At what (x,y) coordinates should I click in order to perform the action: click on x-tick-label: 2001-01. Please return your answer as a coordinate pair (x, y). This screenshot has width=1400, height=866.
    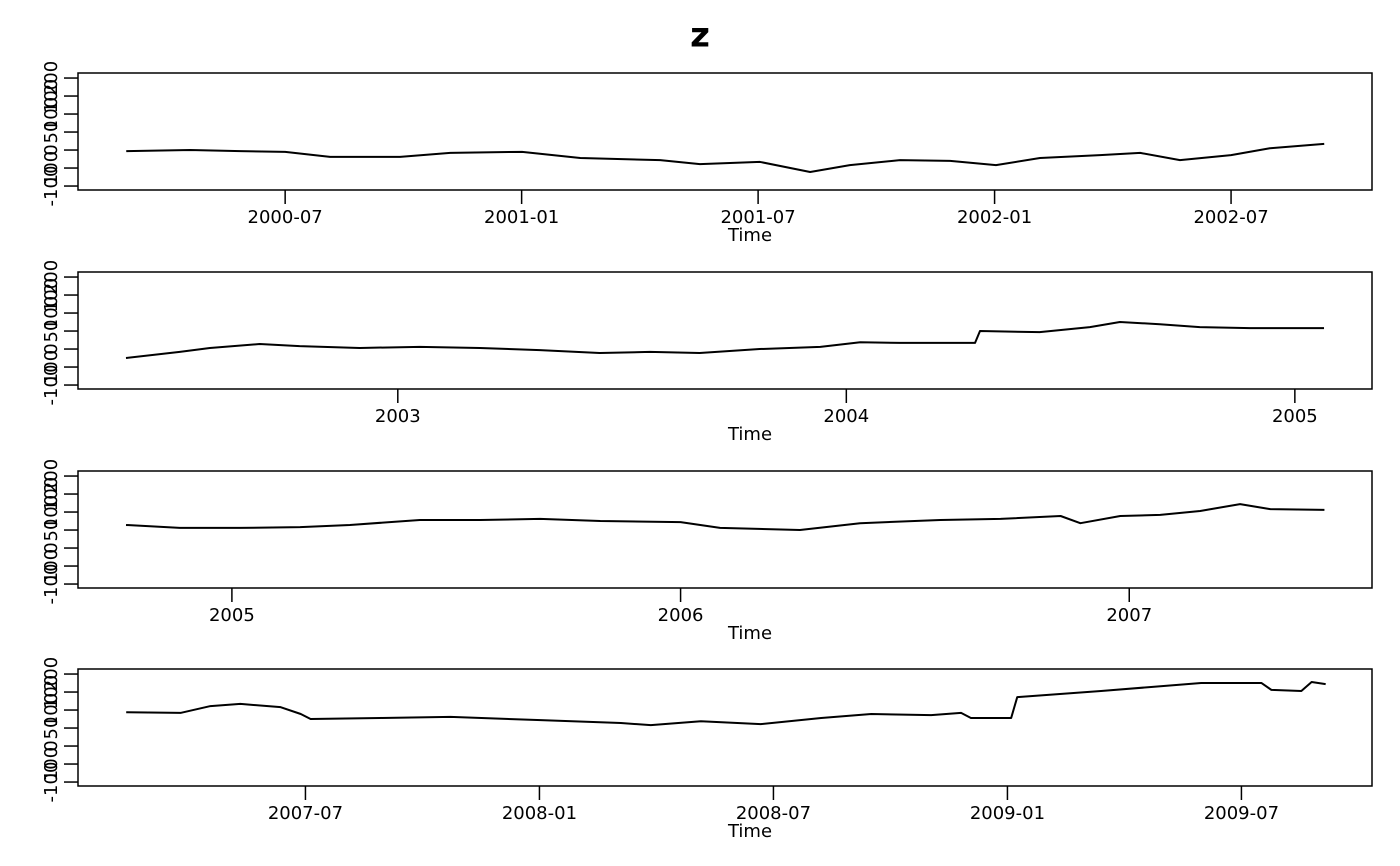
    Looking at the image, I should click on (521, 217).